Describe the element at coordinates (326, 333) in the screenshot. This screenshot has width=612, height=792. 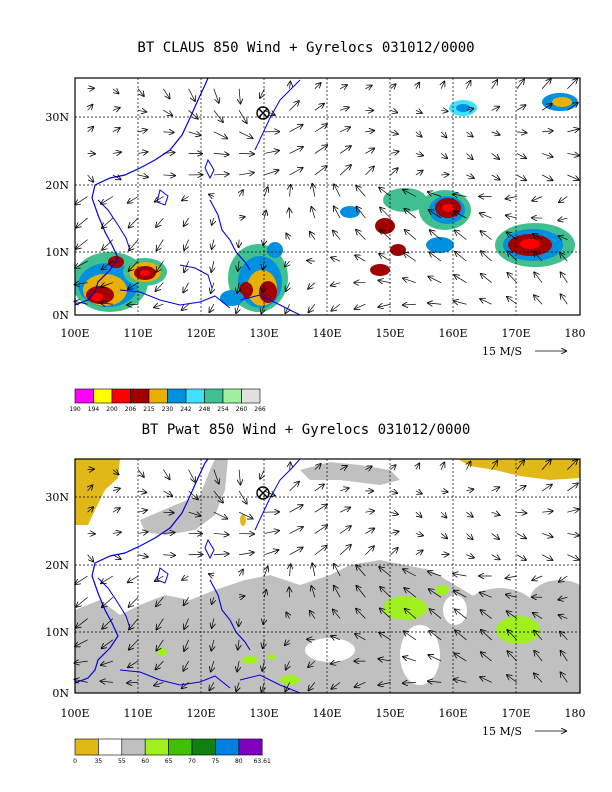
I see `claus-x-tick: 140E` at that location.